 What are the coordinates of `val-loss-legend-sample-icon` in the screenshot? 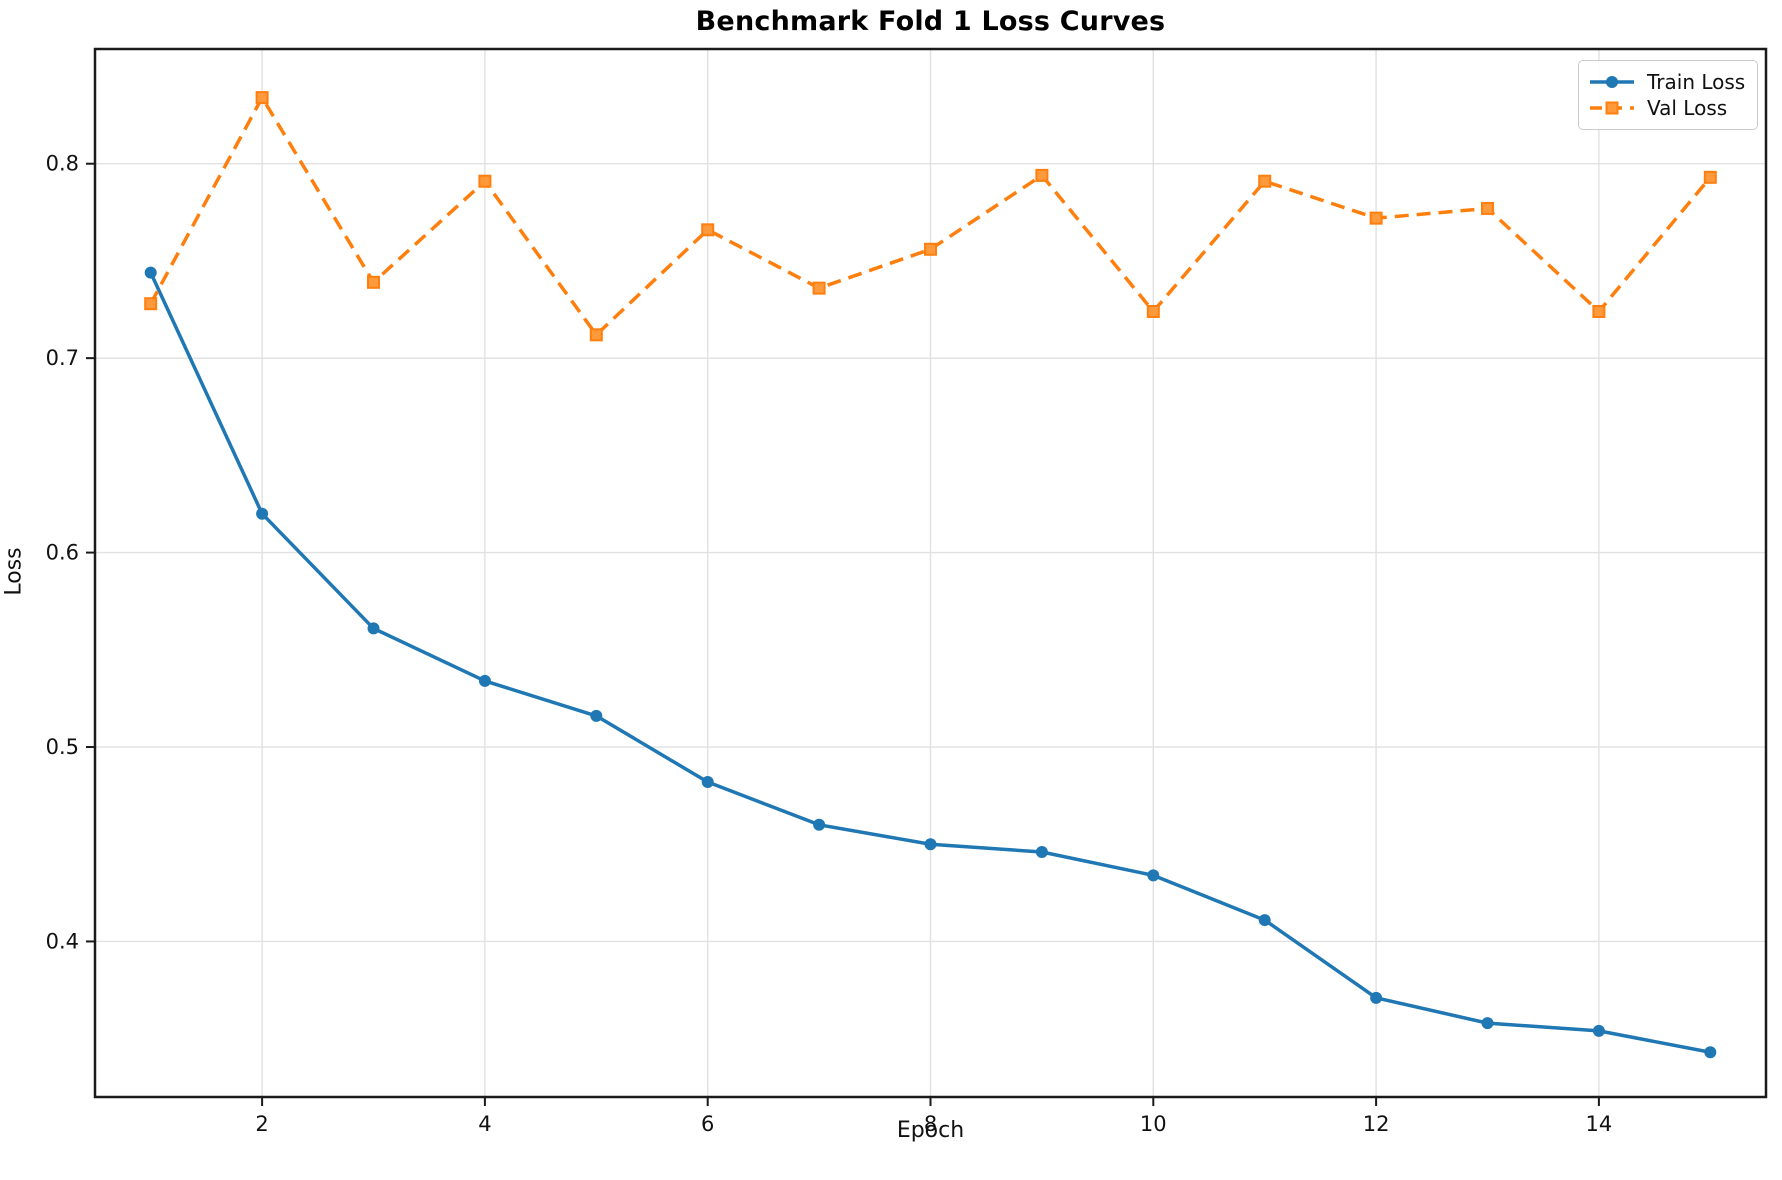 It's located at (1612, 108).